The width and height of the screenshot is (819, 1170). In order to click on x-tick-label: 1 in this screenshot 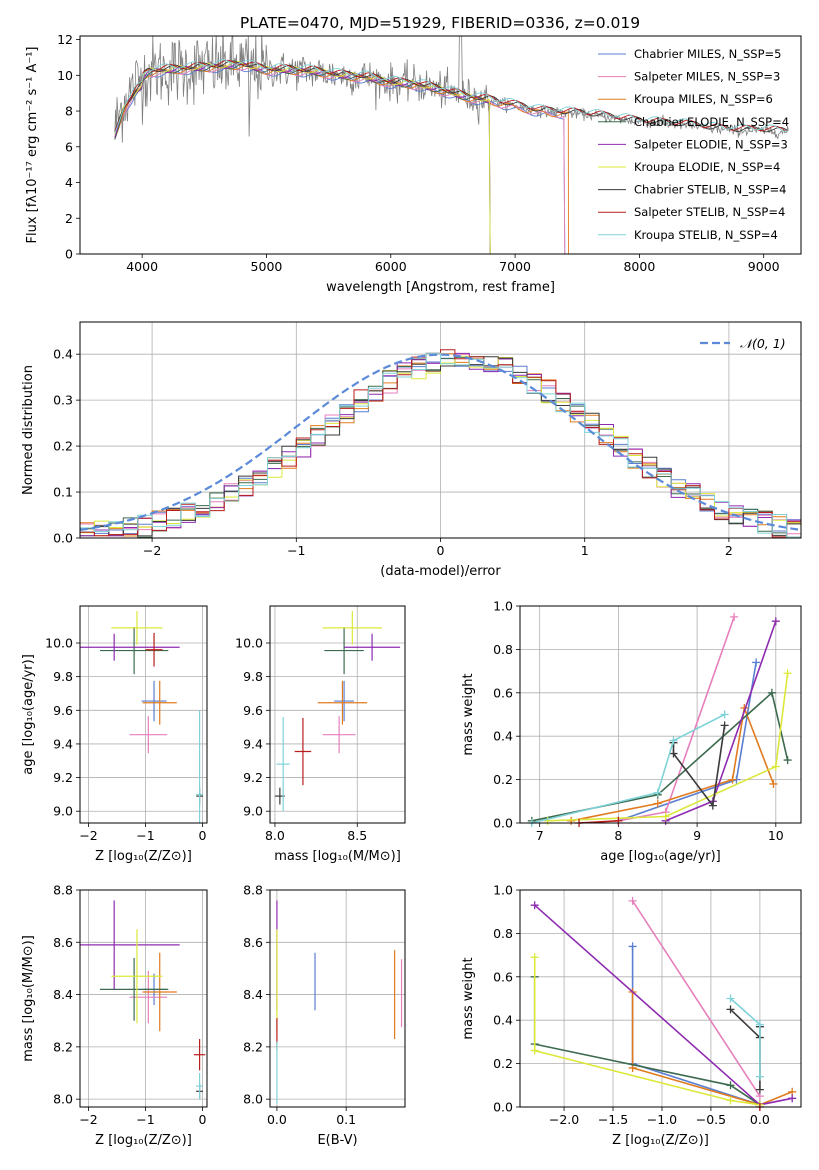, I will do `click(585, 550)`.